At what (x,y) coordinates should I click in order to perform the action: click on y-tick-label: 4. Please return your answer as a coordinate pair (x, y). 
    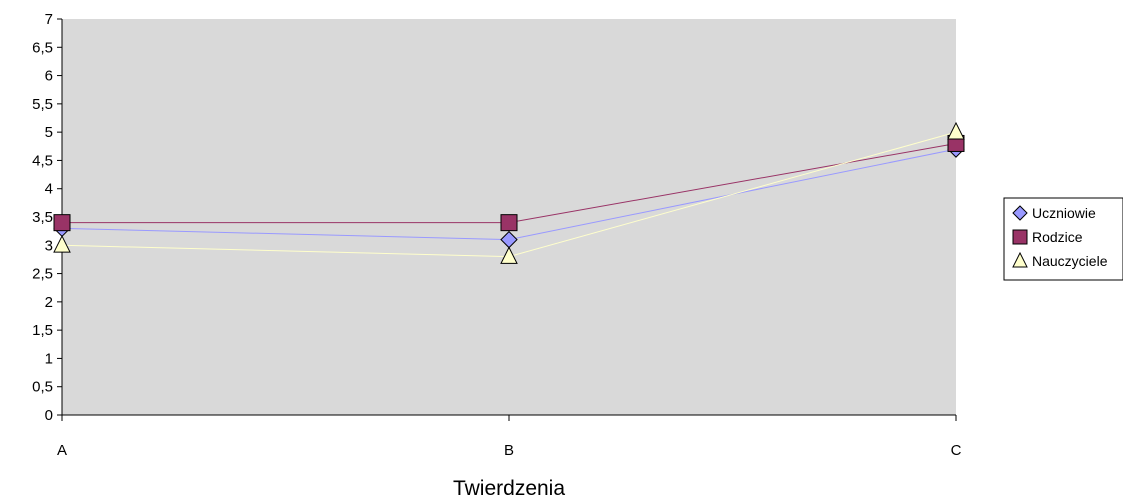
    Looking at the image, I should click on (49, 189).